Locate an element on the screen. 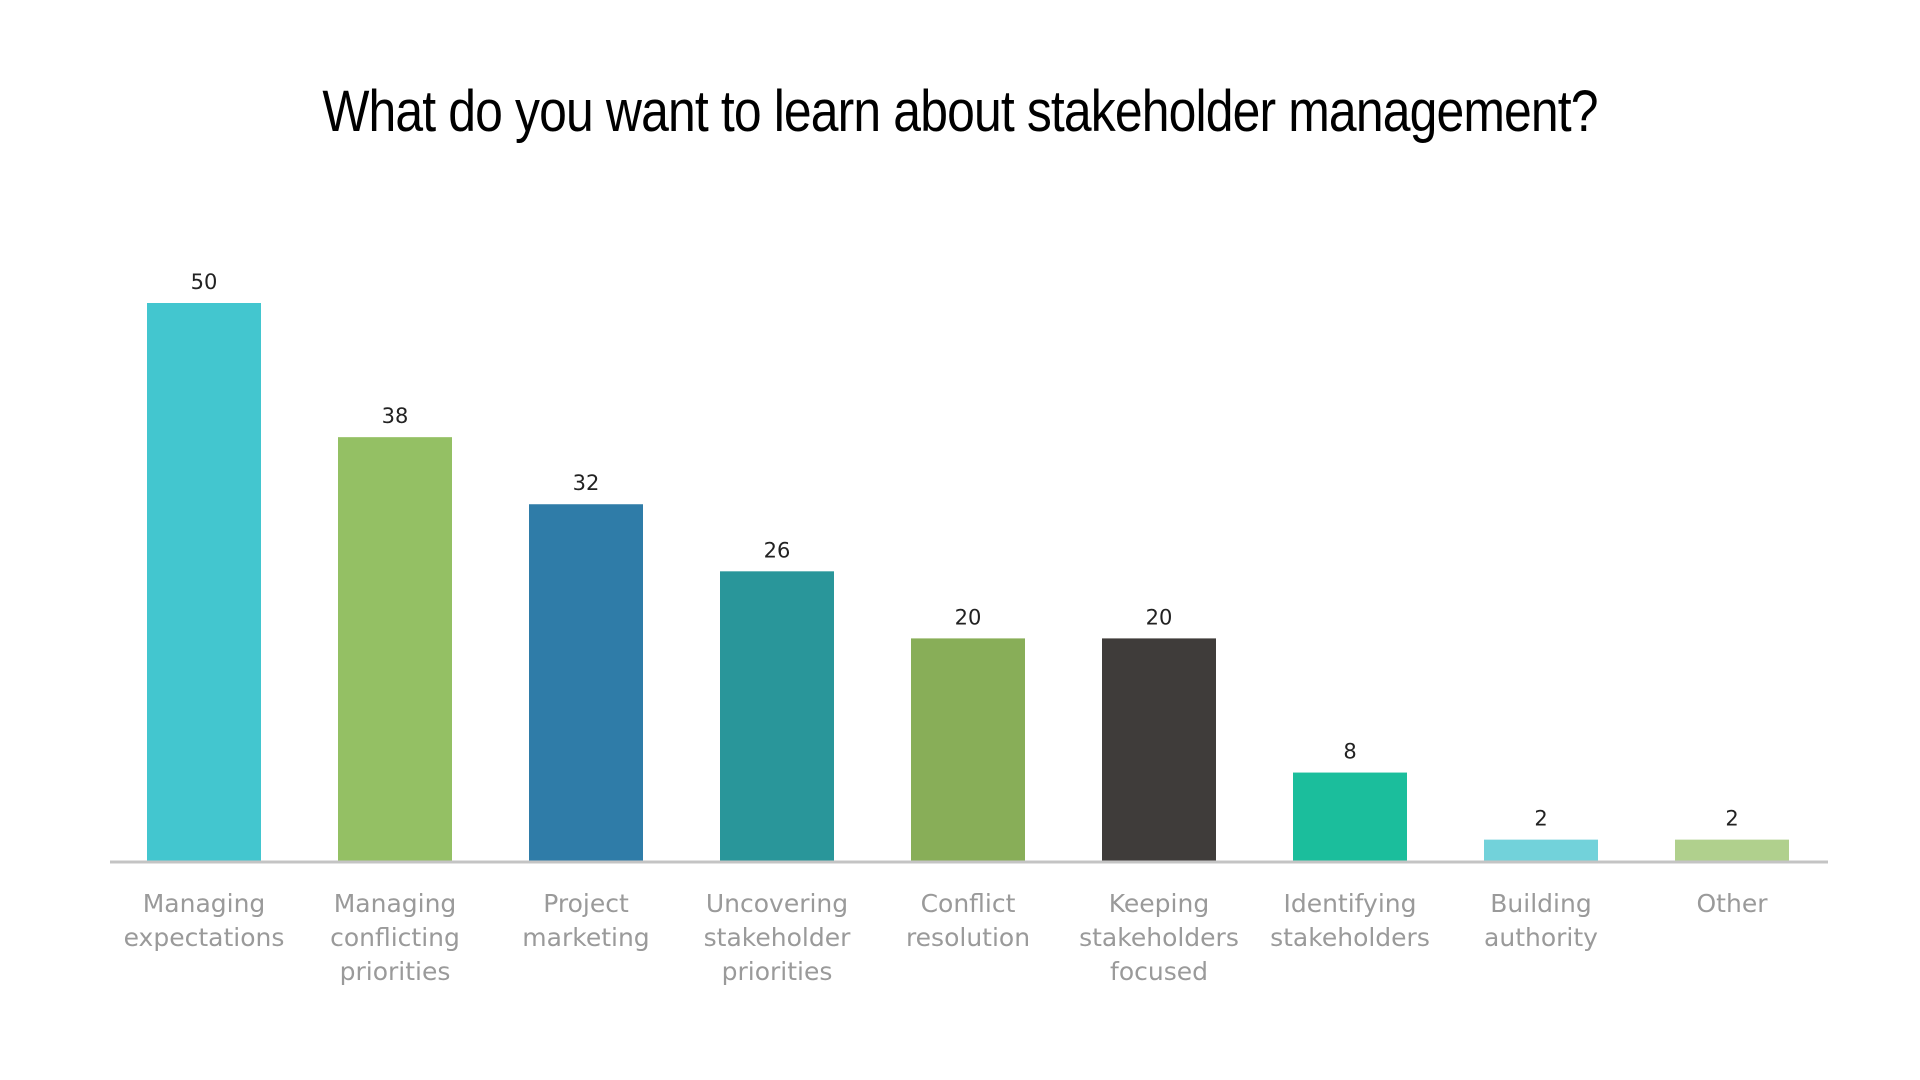 The height and width of the screenshot is (1080, 1920). category-label-4: Conflict resolution is located at coordinates (968, 920).